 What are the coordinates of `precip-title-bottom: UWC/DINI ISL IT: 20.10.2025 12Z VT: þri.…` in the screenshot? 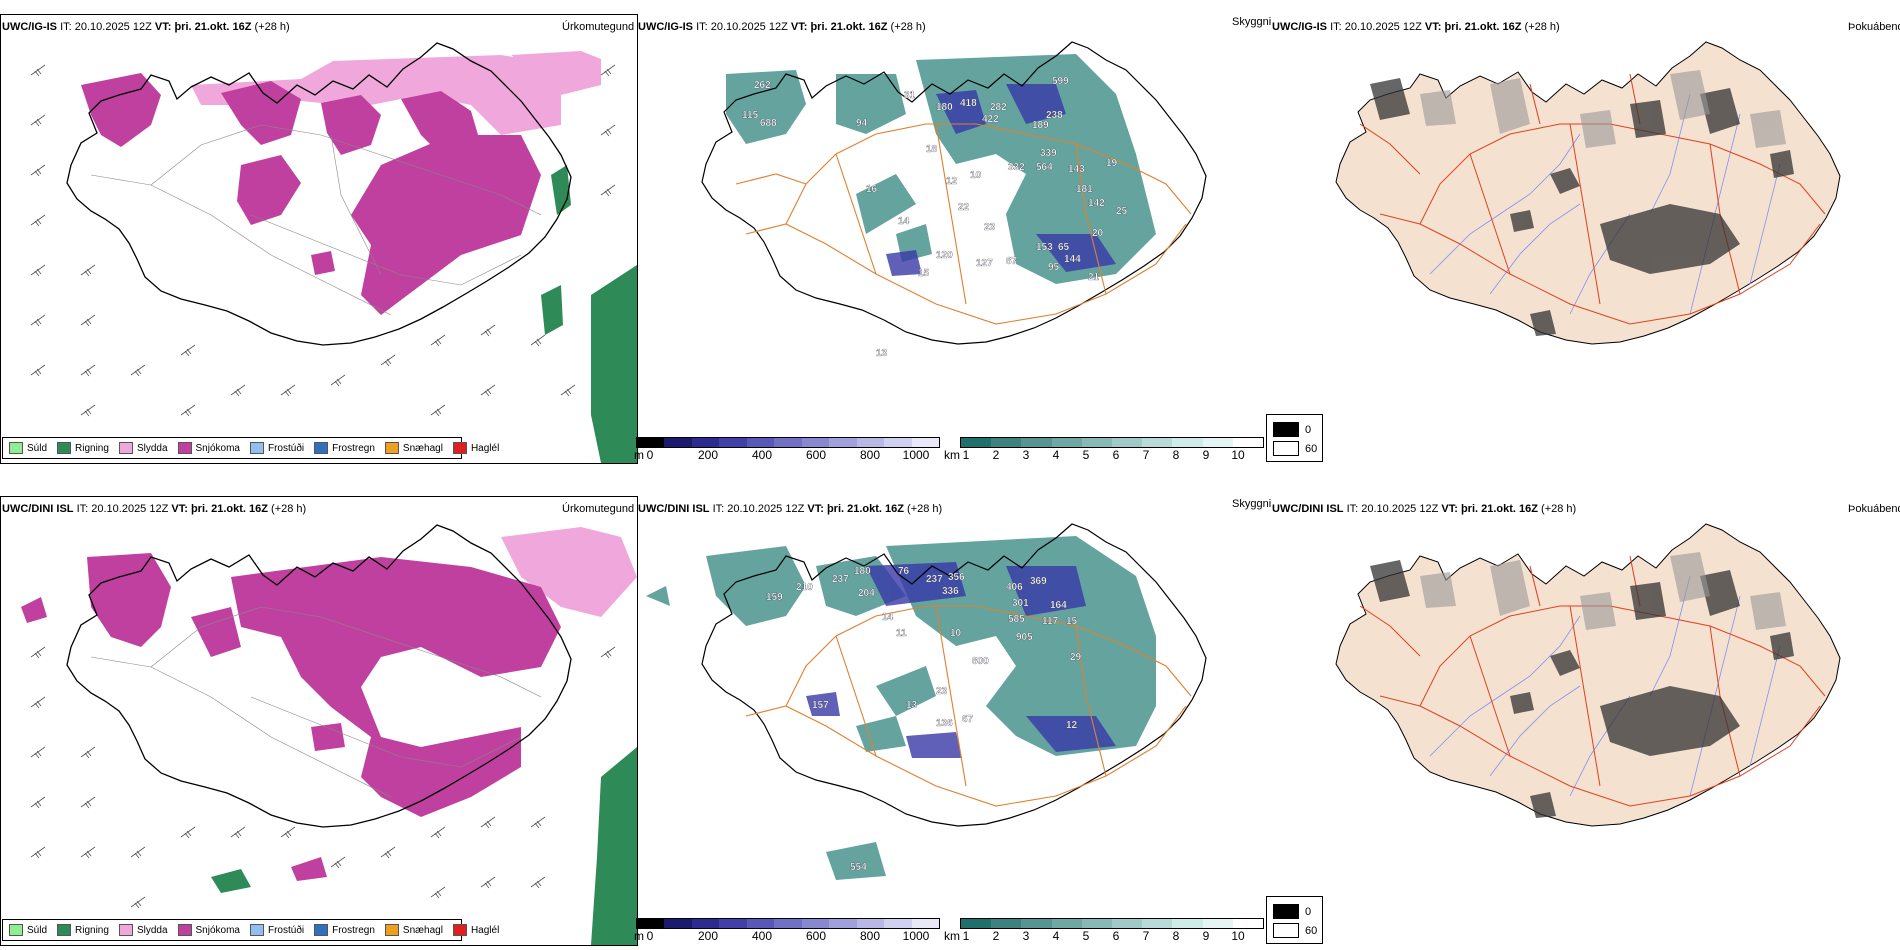 It's located at (154, 509).